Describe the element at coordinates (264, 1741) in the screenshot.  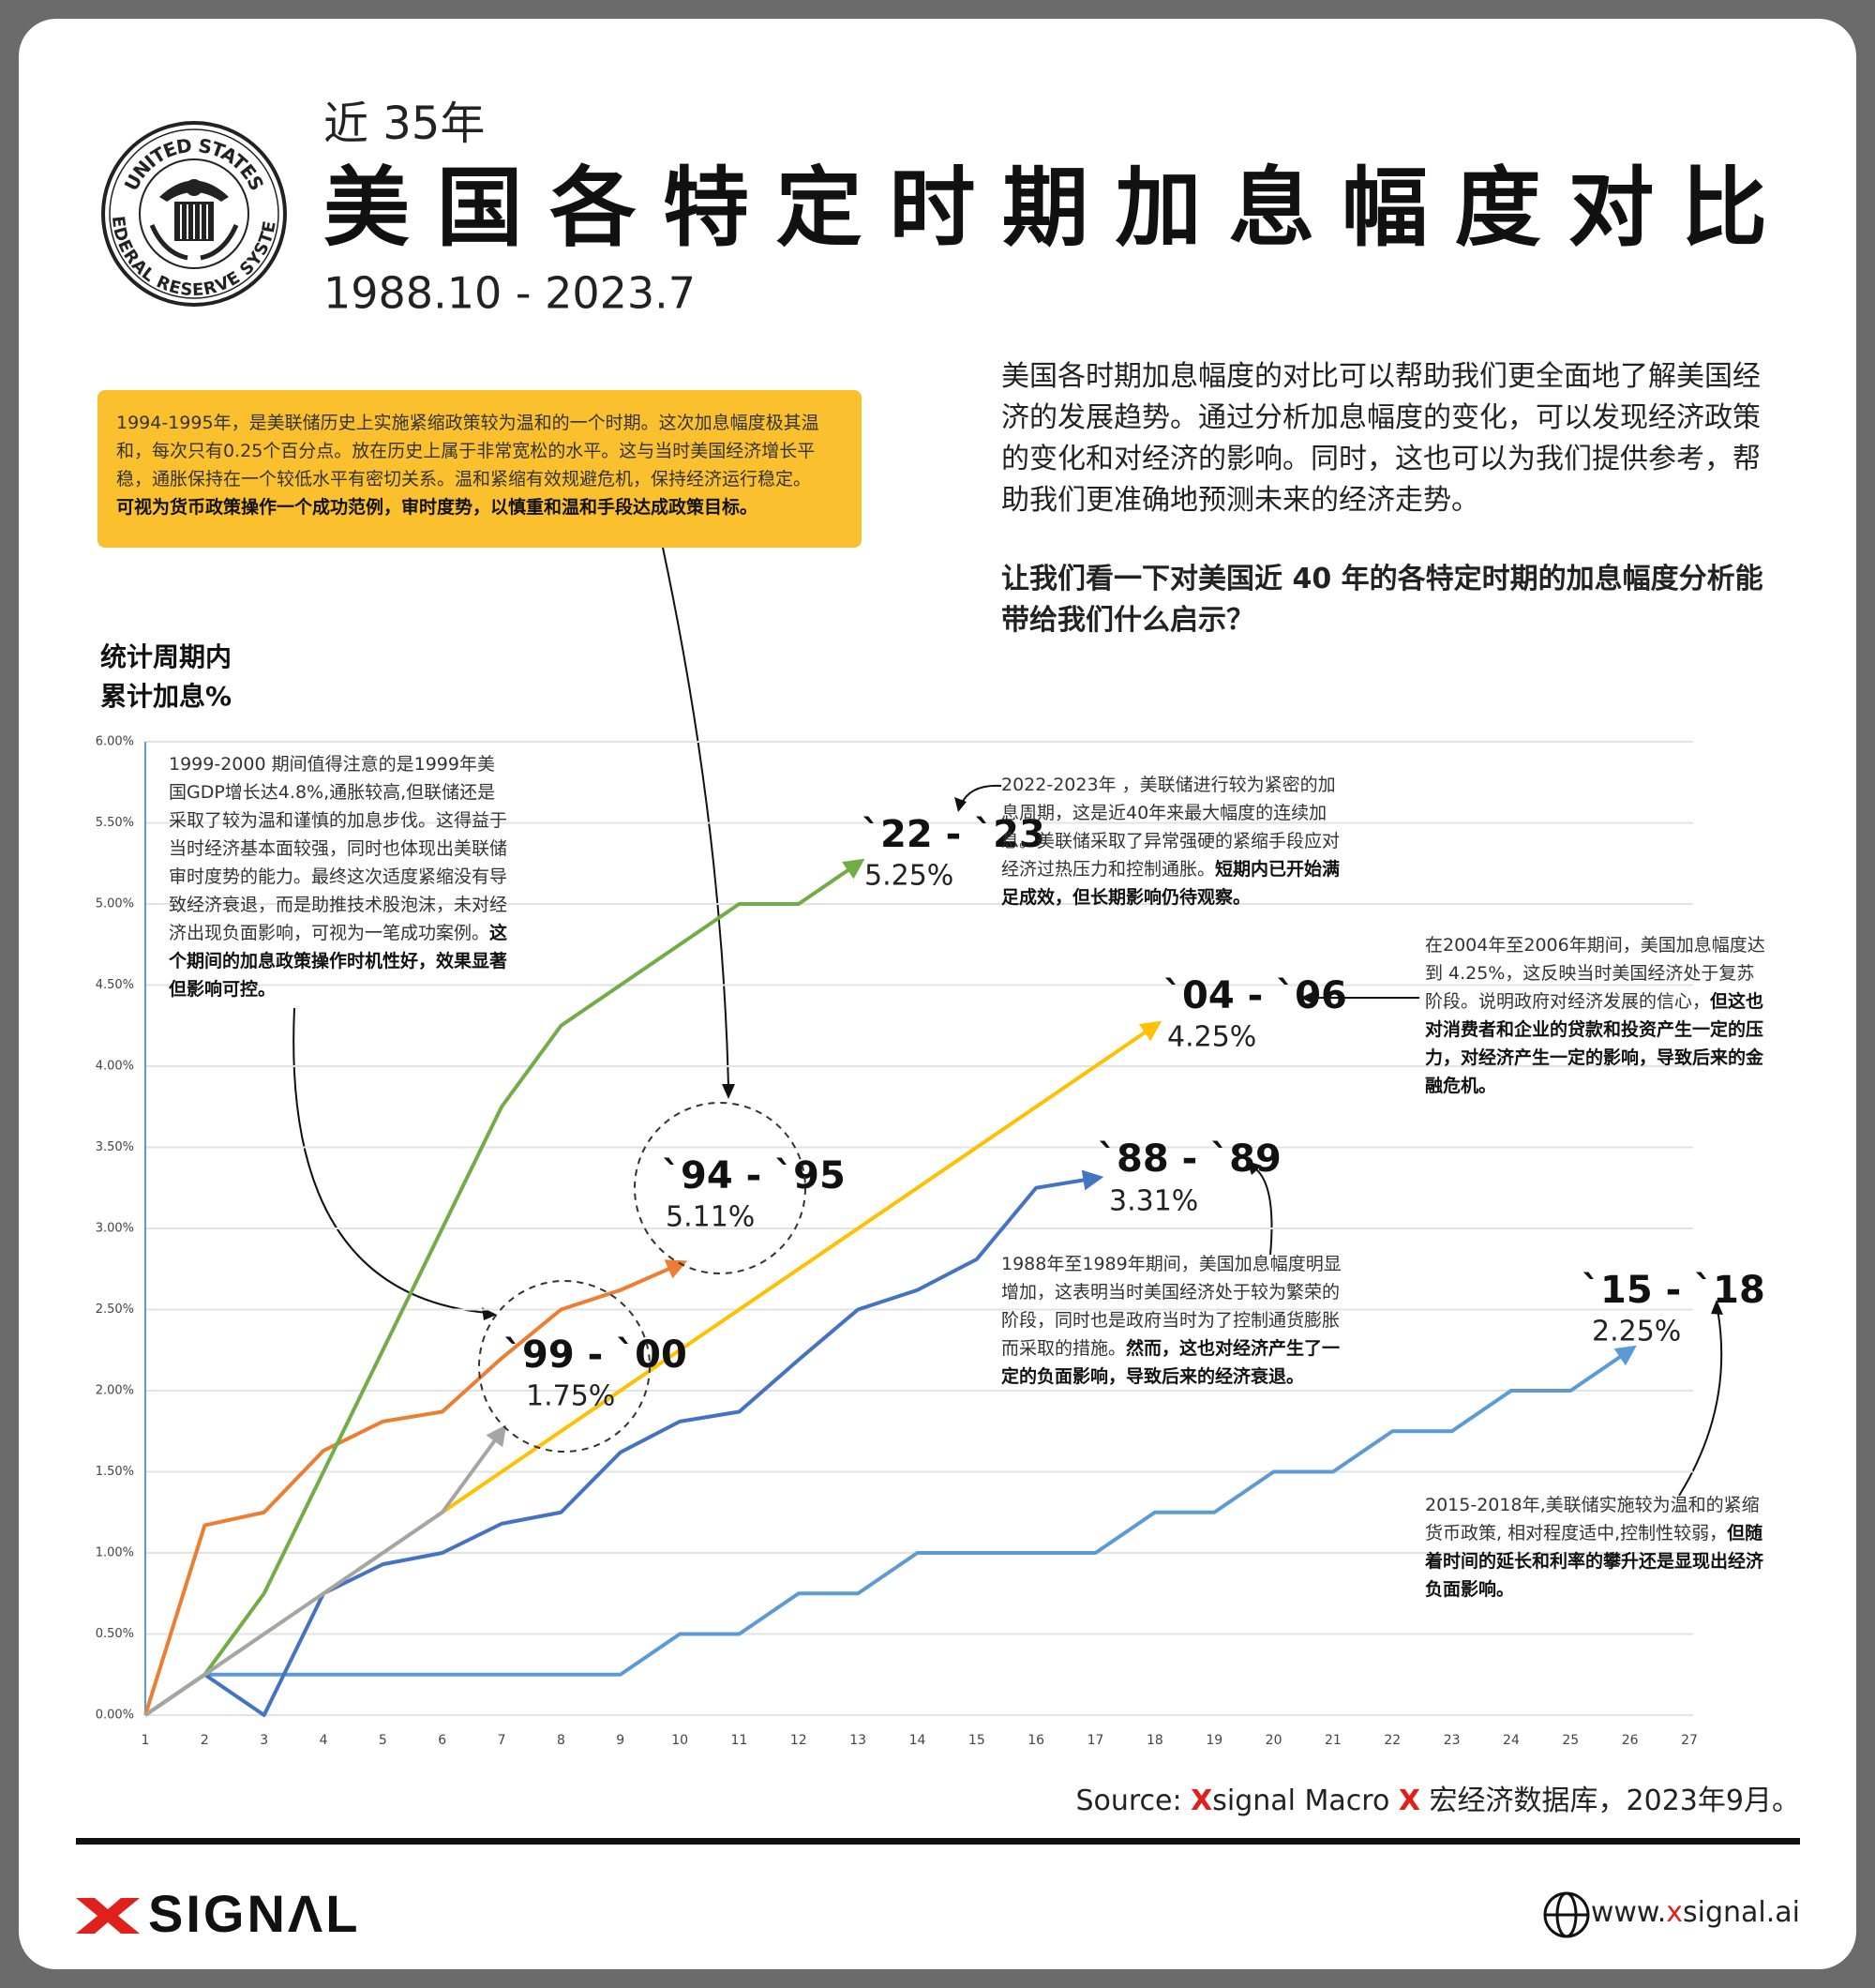
I see `x-tick-label: 3` at that location.